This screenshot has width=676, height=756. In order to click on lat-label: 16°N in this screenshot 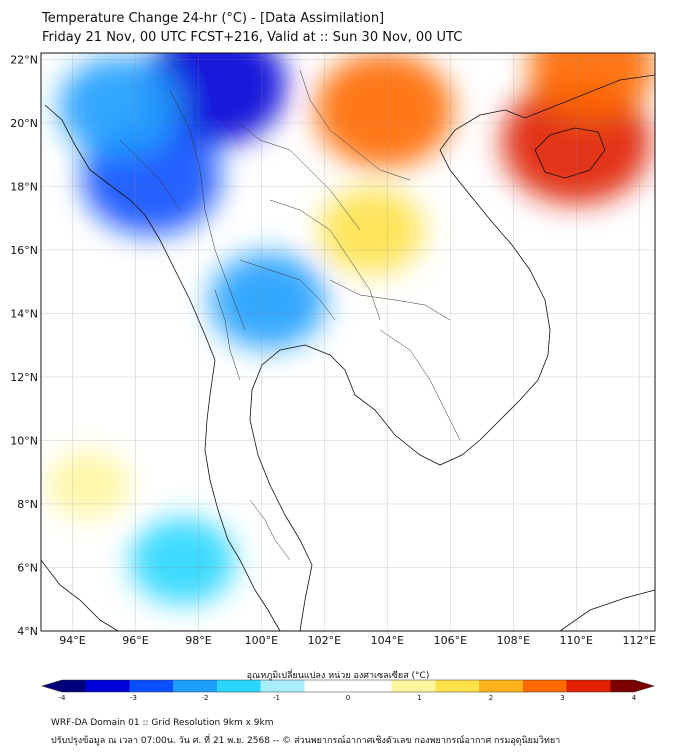, I will do `click(24, 250)`.